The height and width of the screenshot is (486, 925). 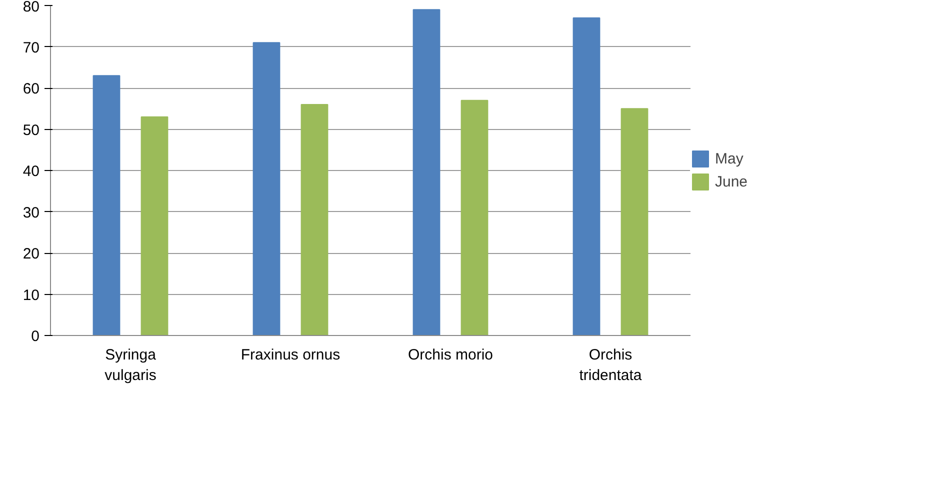 I want to click on y-tick-label: 80, so click(x=31, y=8).